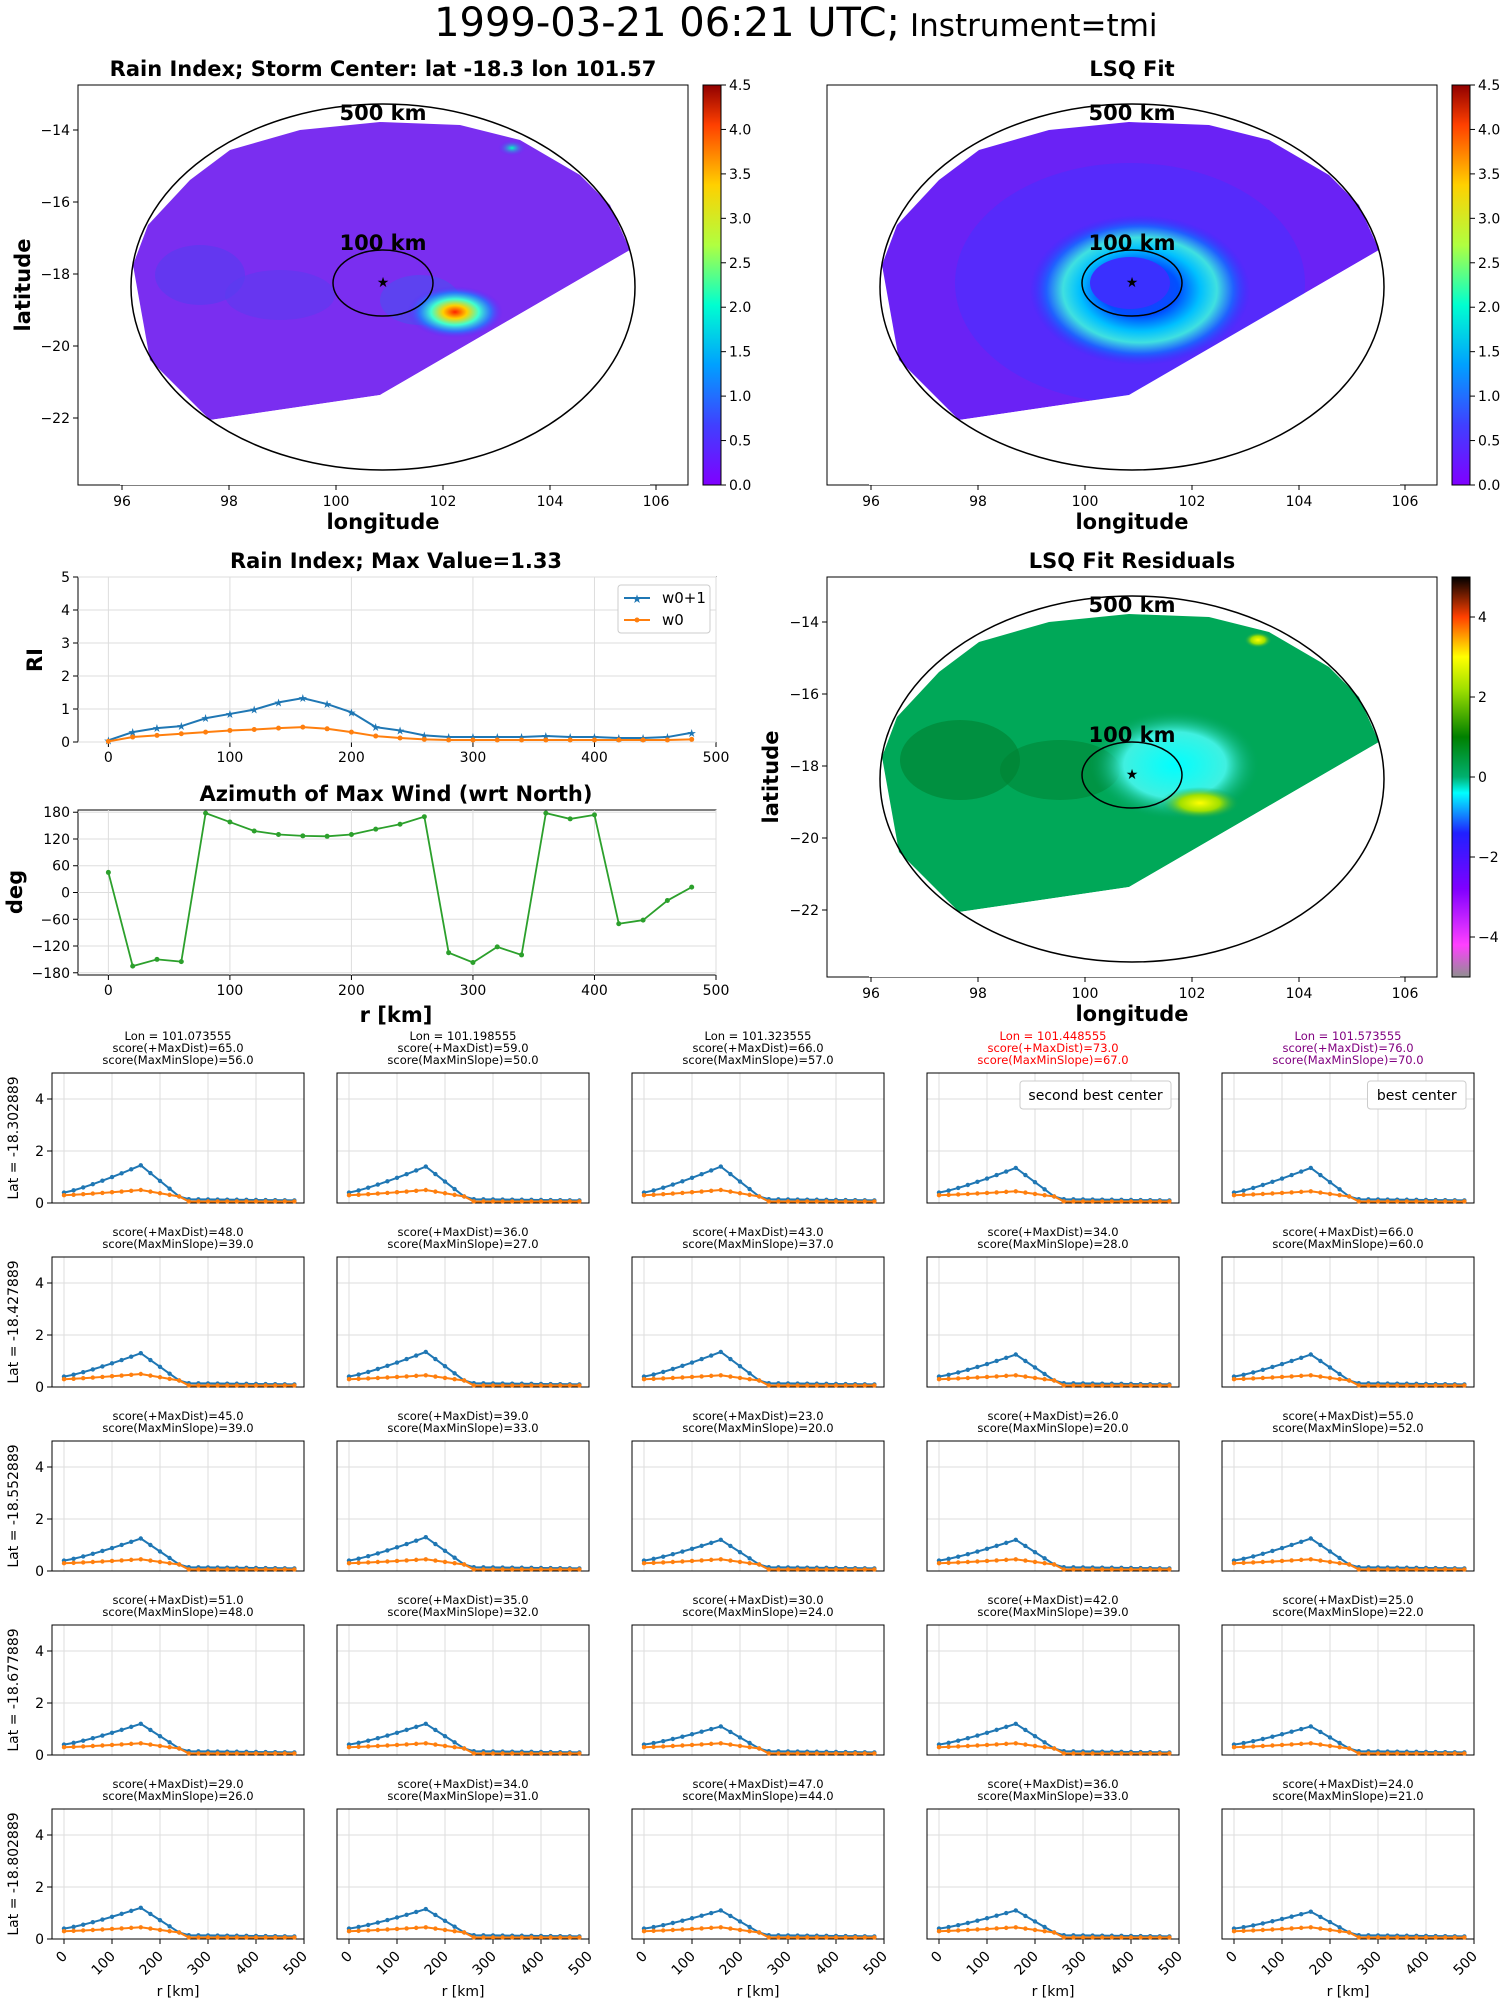 The image size is (1500, 2000). What do you see at coordinates (804, 767) in the screenshot?
I see `lat-tick-label: −18` at bounding box center [804, 767].